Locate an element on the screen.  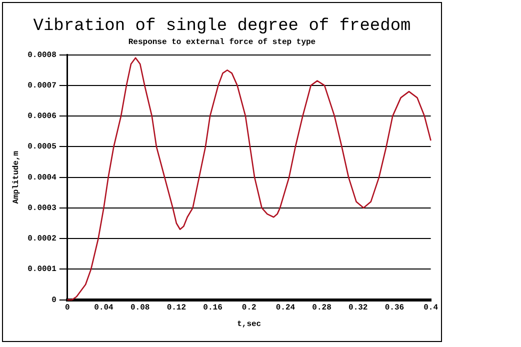
y-tick-label: 0.0005 is located at coordinates (42, 147).